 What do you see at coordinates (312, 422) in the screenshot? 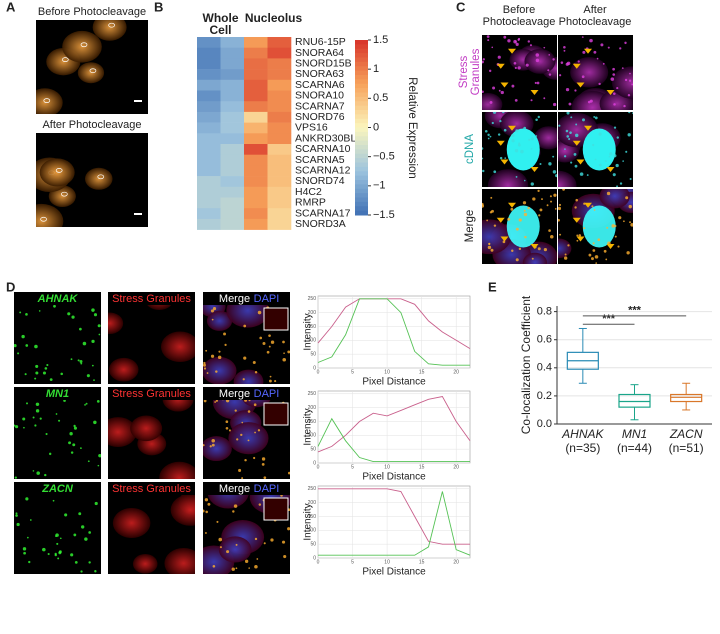
I see `y-tick-label: 150` at bounding box center [312, 422].